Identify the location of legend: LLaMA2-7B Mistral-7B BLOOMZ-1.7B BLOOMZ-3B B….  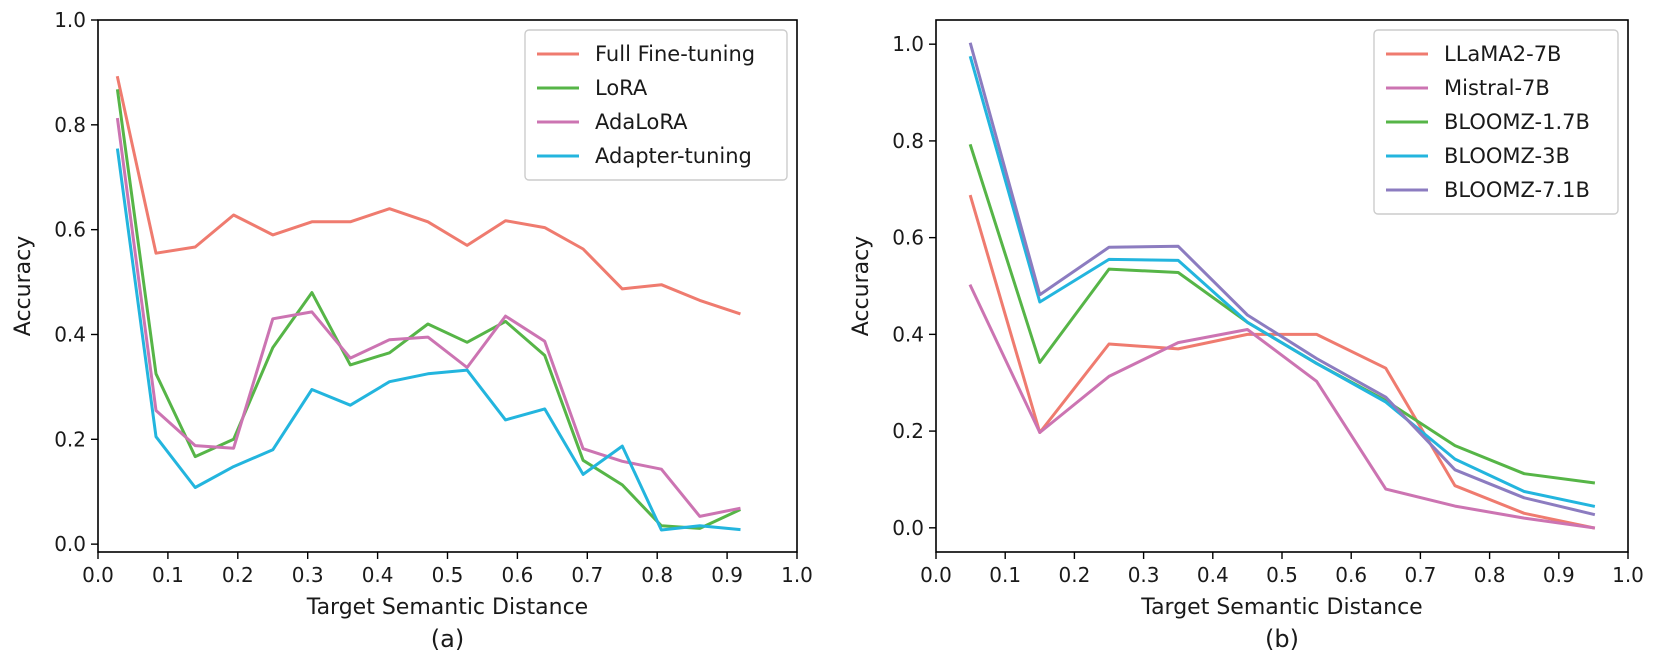
(1496, 122).